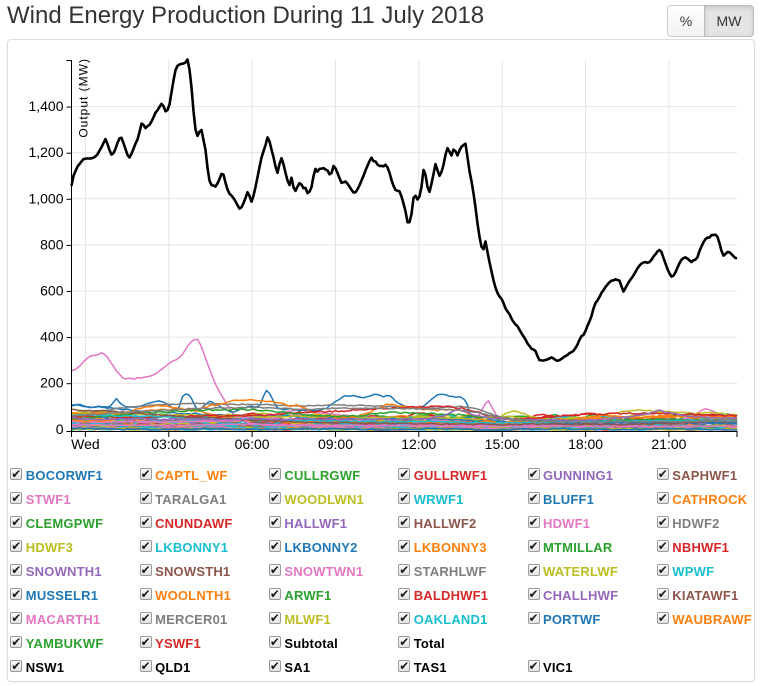  Describe the element at coordinates (45, 152) in the screenshot. I see `svg-text: 1,200` at that location.